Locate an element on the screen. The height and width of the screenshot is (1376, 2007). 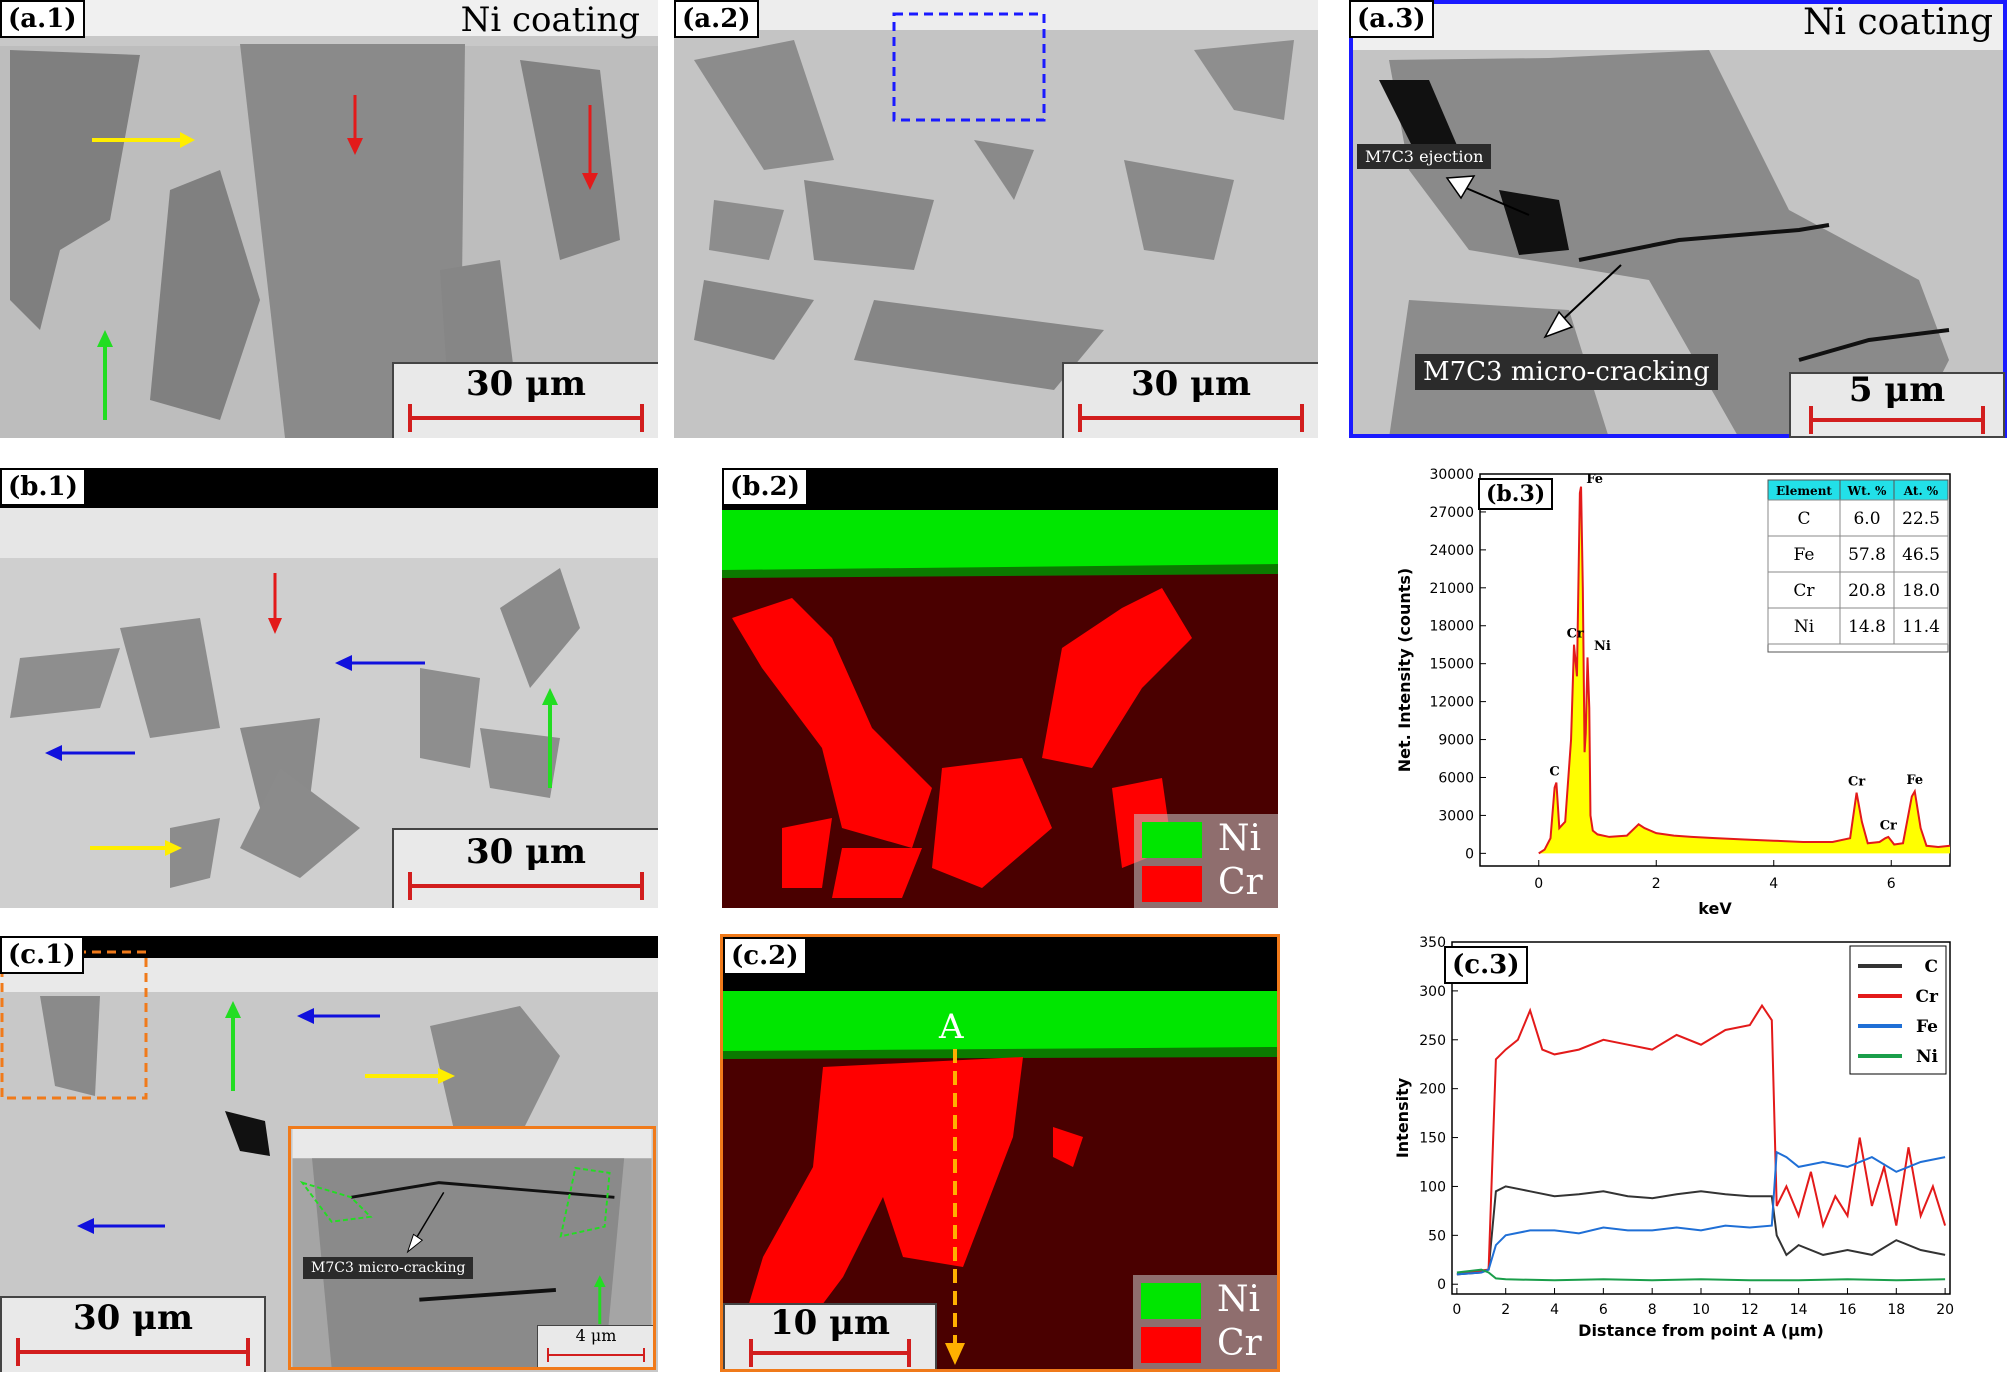
x-tick-label: 14 is located at coordinates (1799, 1310).